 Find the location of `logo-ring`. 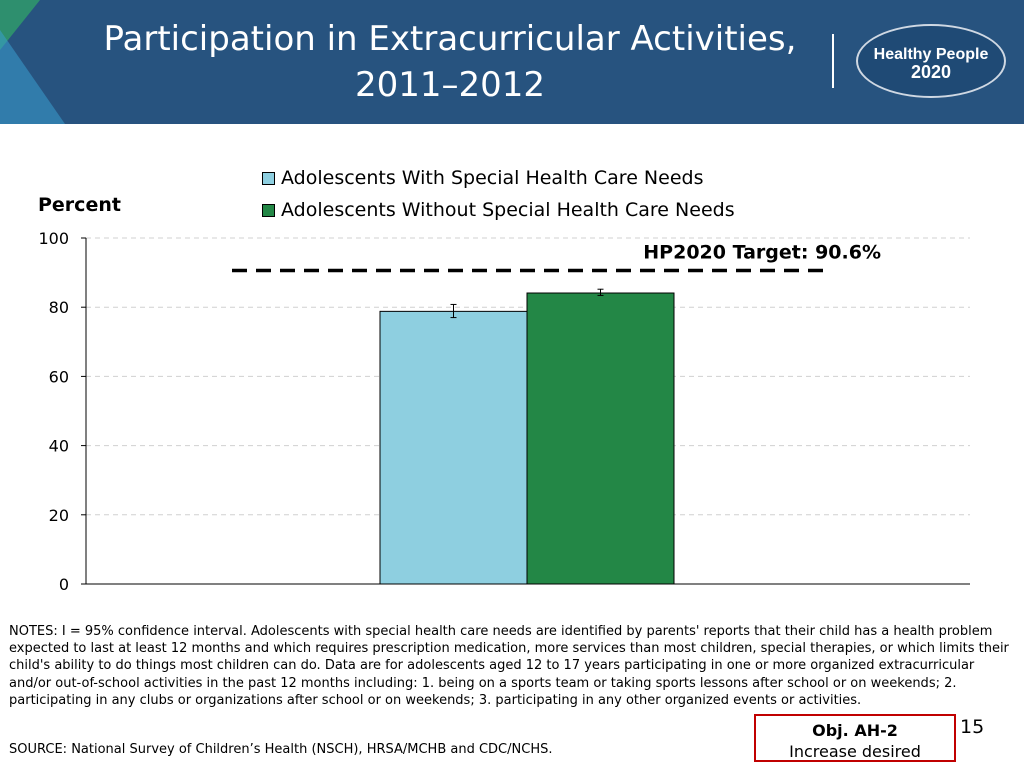

logo-ring is located at coordinates (931, 61).